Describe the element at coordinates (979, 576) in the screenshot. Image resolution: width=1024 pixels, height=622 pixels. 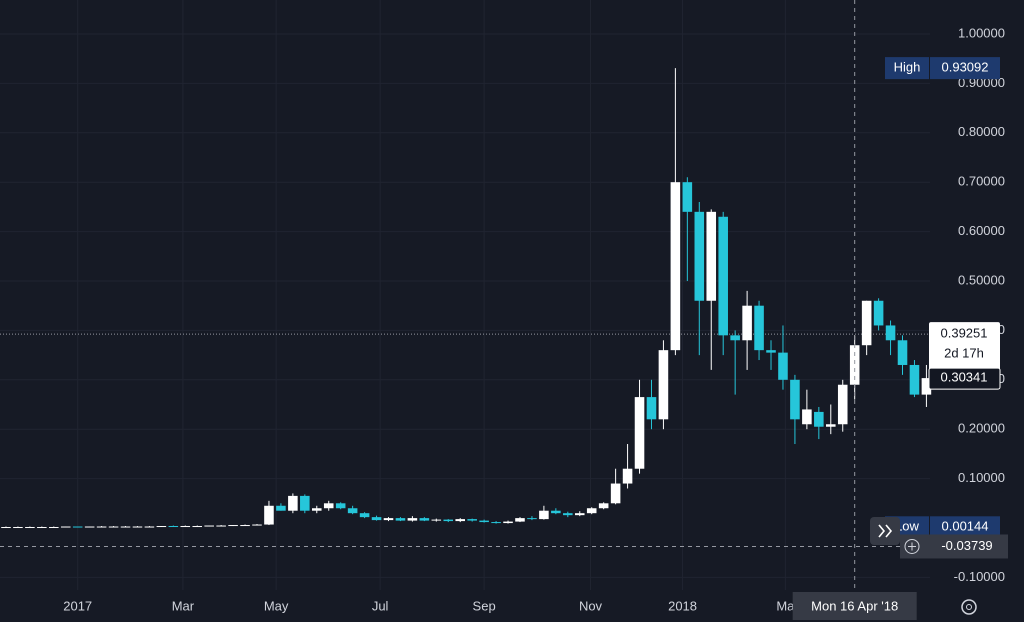
I see `y-tick-label: -0.10000` at that location.